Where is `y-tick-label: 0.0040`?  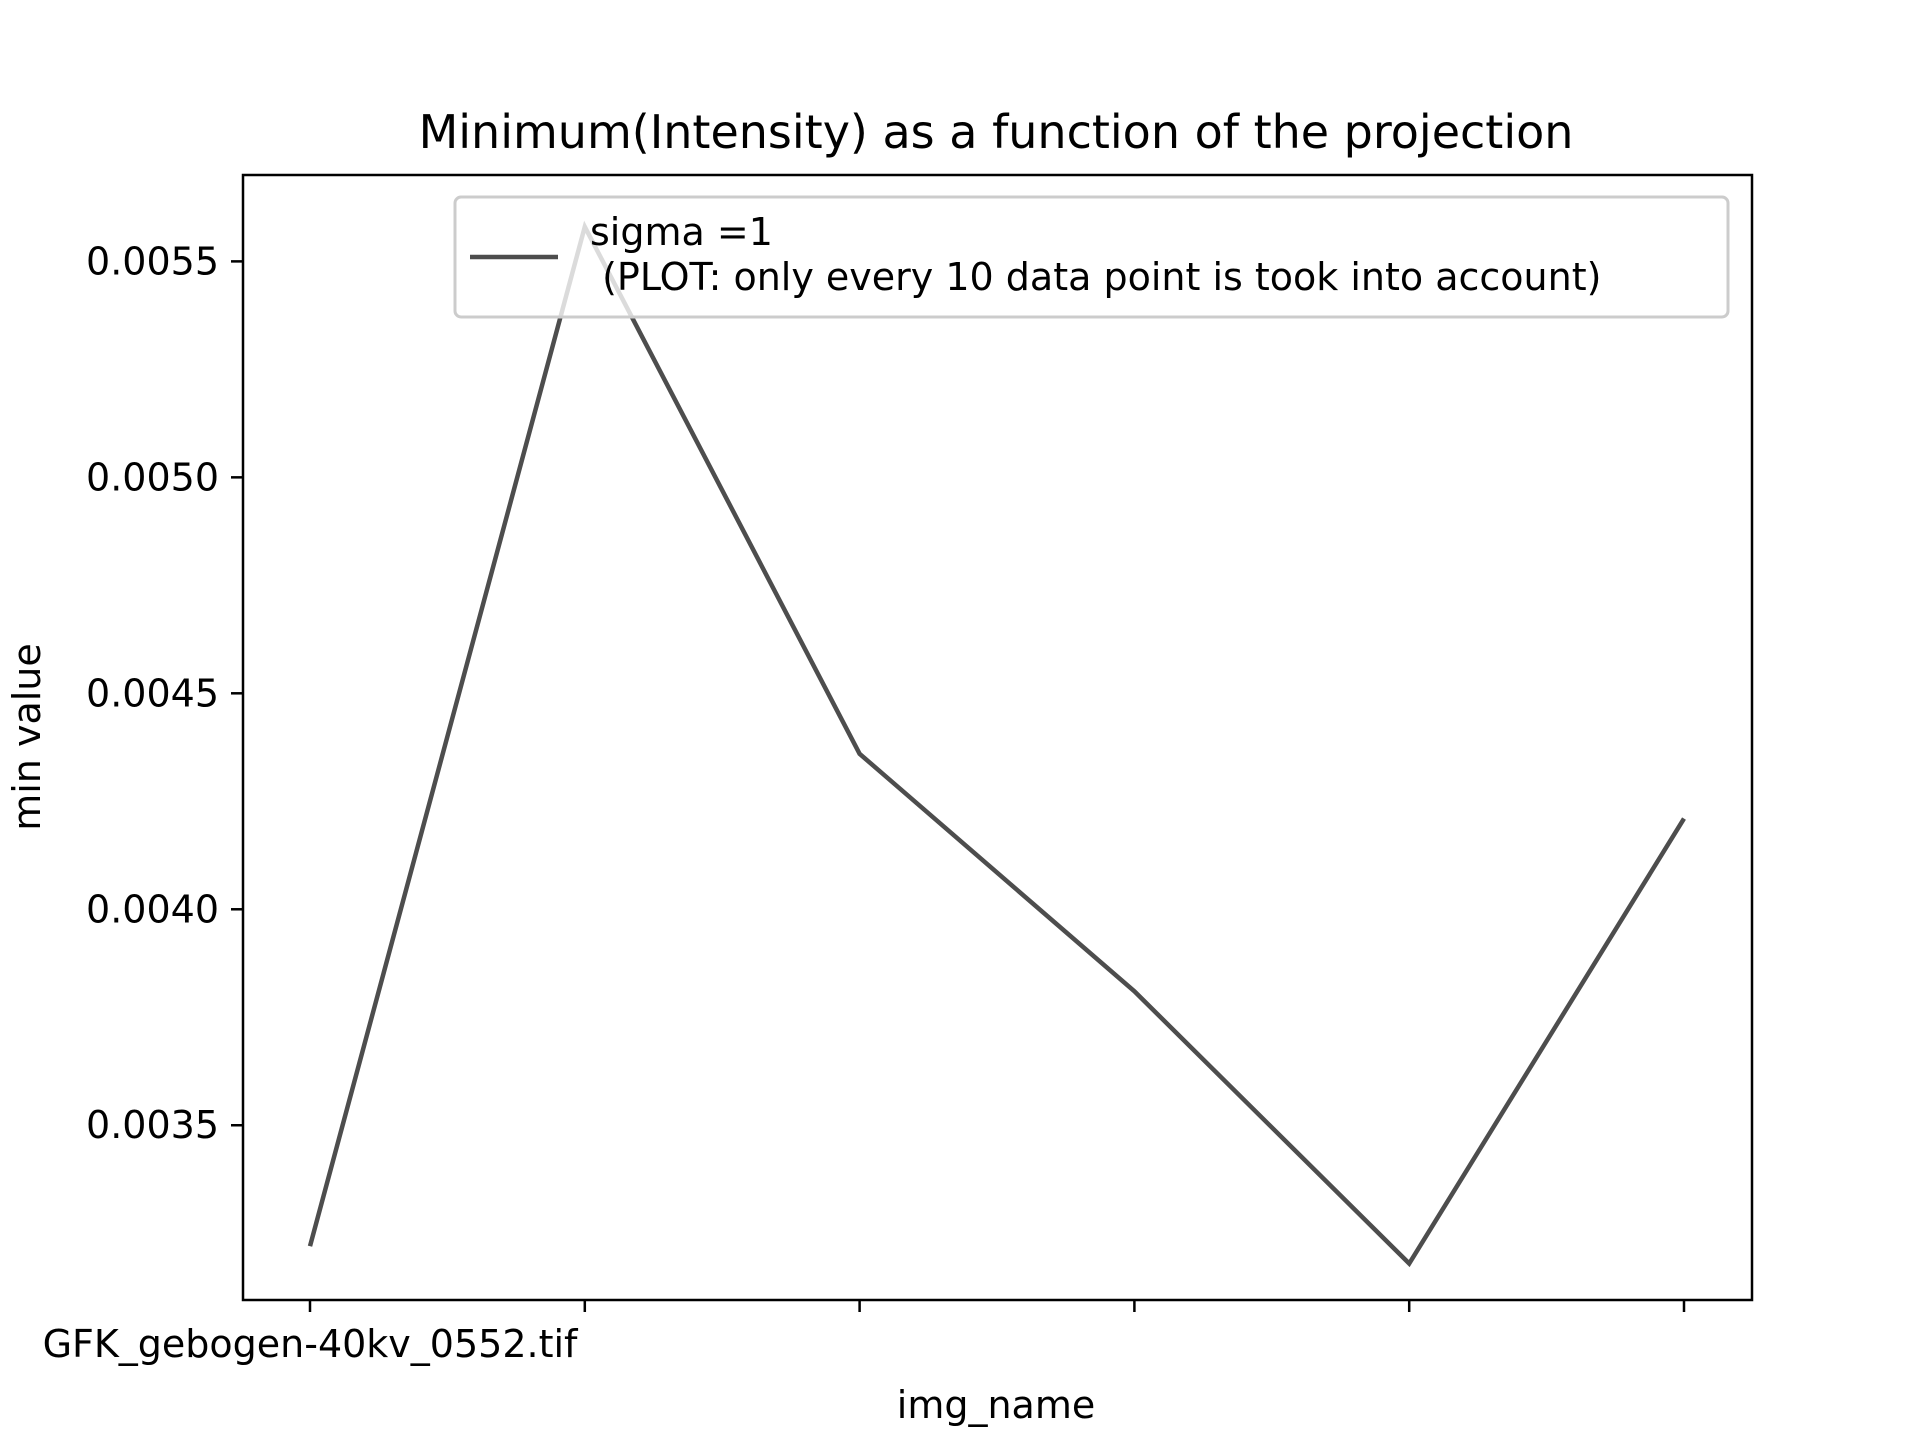 y-tick-label: 0.0040 is located at coordinates (152, 909).